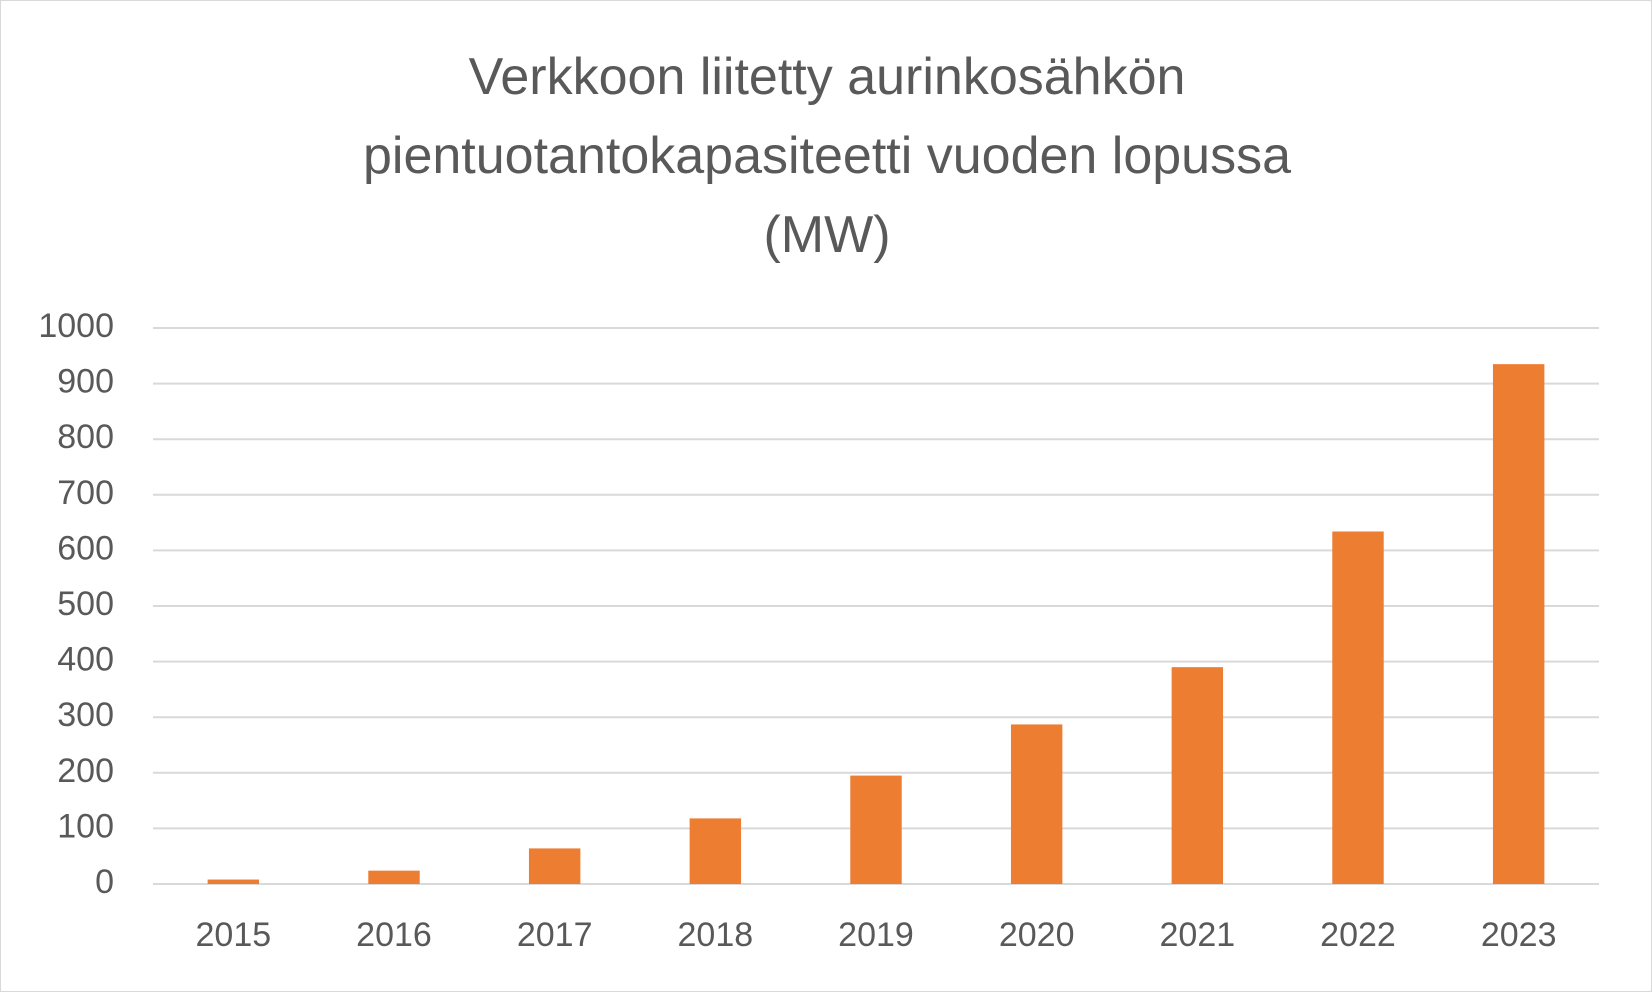  I want to click on x-tick-label: 2017, so click(555, 935).